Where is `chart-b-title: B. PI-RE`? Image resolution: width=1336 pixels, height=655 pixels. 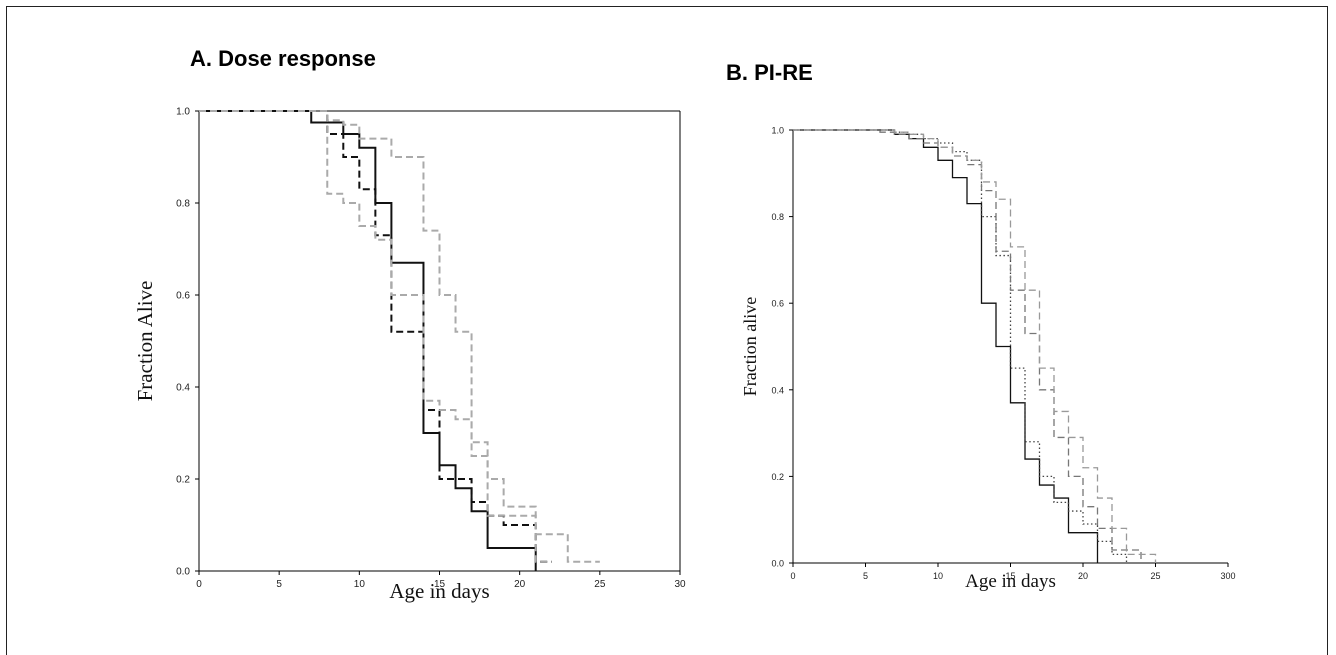
chart-b-title: B. PI-RE is located at coordinates (769, 72).